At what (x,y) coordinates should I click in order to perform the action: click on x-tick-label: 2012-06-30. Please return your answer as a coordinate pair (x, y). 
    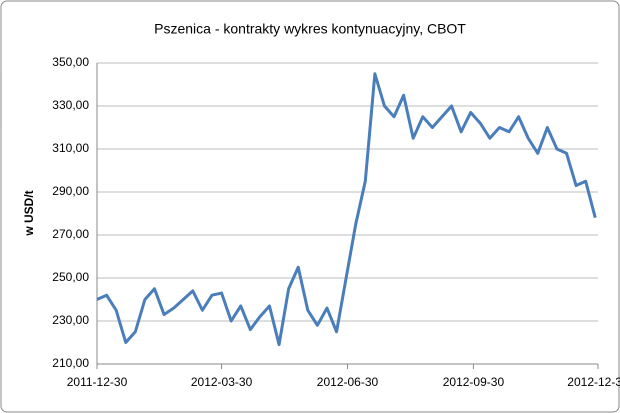
    Looking at the image, I should click on (348, 382).